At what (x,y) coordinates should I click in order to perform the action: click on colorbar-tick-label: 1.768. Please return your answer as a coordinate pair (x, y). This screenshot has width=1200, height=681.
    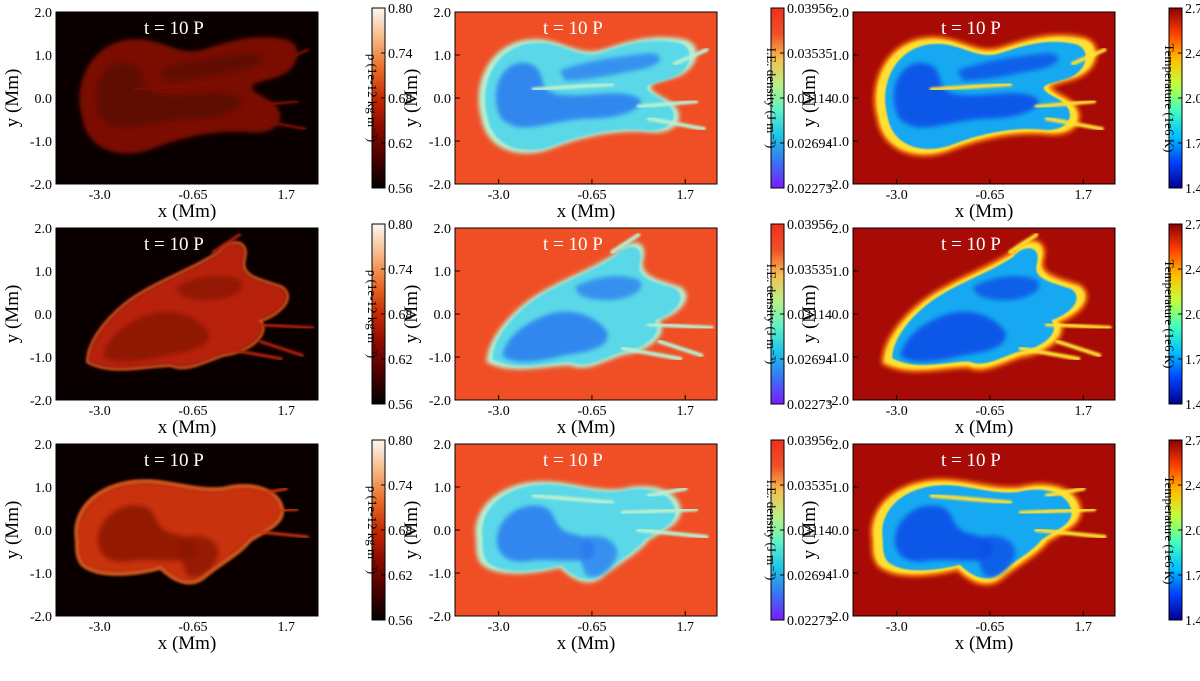
    Looking at the image, I should click on (1192, 144).